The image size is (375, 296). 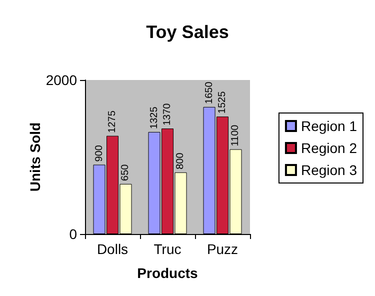 What do you see at coordinates (34, 157) in the screenshot?
I see `y-axis-title: Units Sold` at bounding box center [34, 157].